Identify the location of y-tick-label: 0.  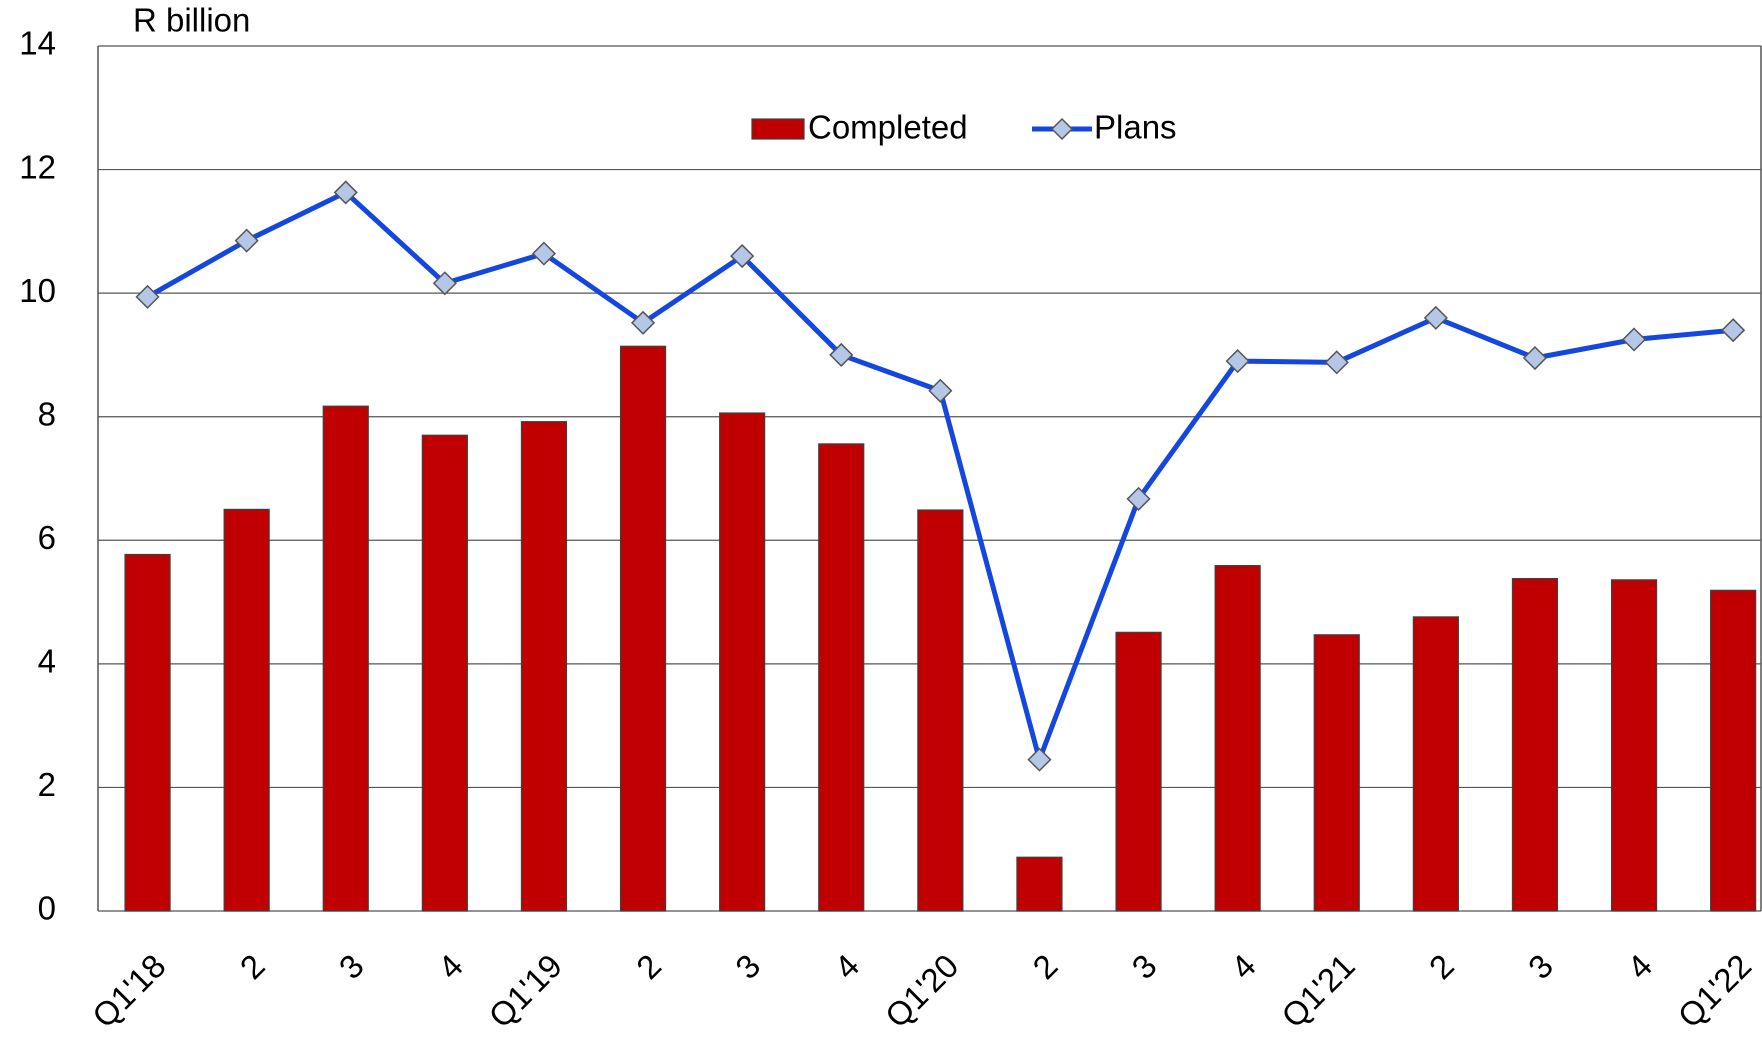
(47, 908).